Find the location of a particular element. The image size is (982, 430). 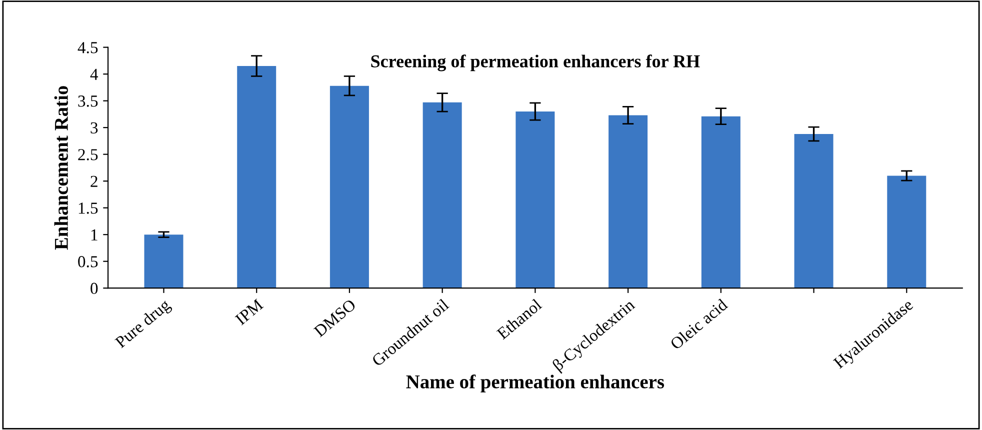

x-tick-label: IPM is located at coordinates (249, 312).